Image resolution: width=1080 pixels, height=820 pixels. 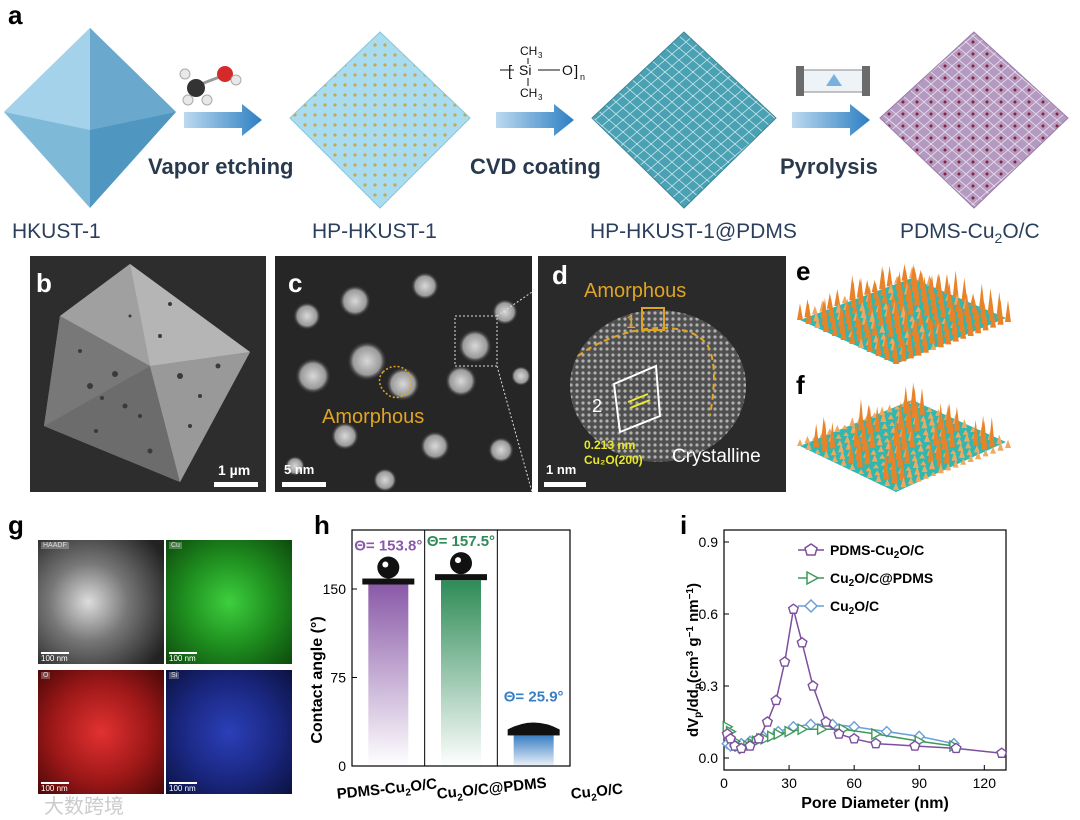 I want to click on panel-b-scale-label: 1 µm, so click(x=234, y=470).